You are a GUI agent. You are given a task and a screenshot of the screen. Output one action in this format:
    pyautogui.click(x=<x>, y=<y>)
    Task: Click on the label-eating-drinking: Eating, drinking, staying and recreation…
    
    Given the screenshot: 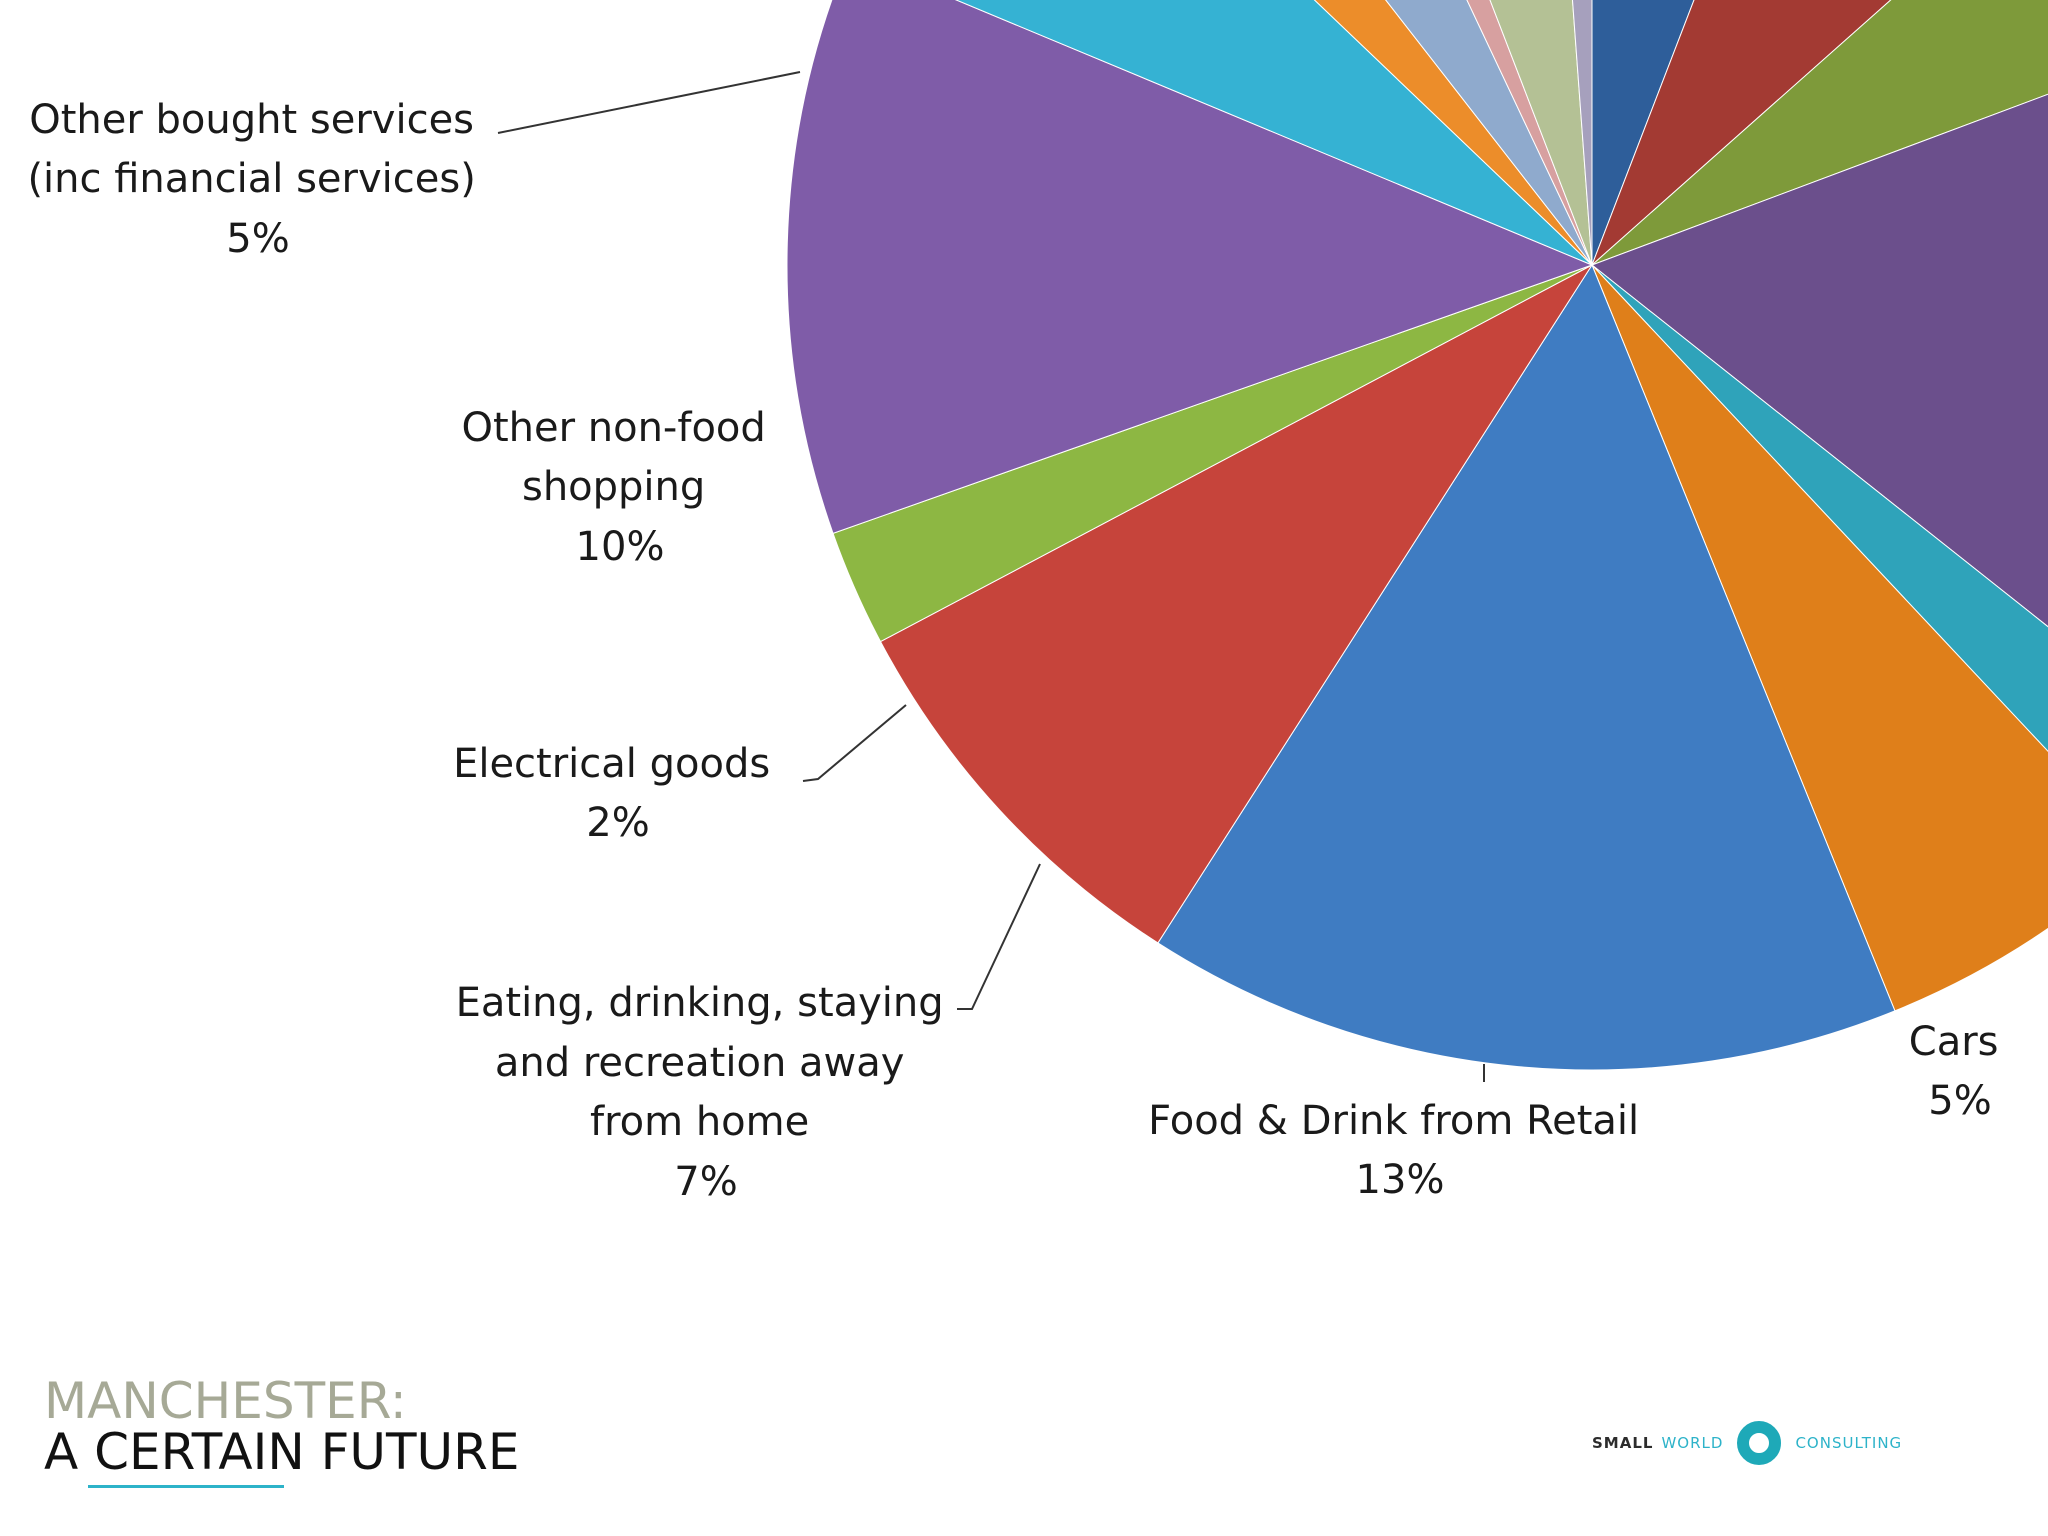 What is the action you would take?
    pyautogui.click(x=706, y=1092)
    